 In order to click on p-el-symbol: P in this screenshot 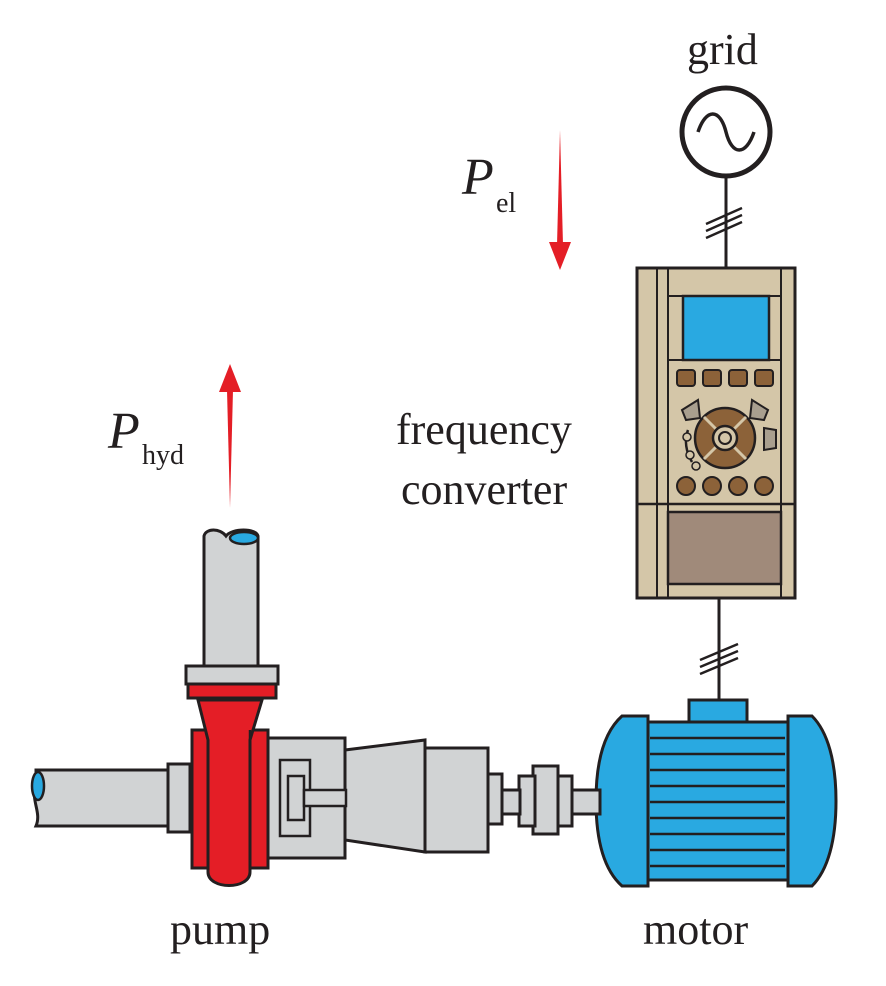, I will do `click(478, 177)`.